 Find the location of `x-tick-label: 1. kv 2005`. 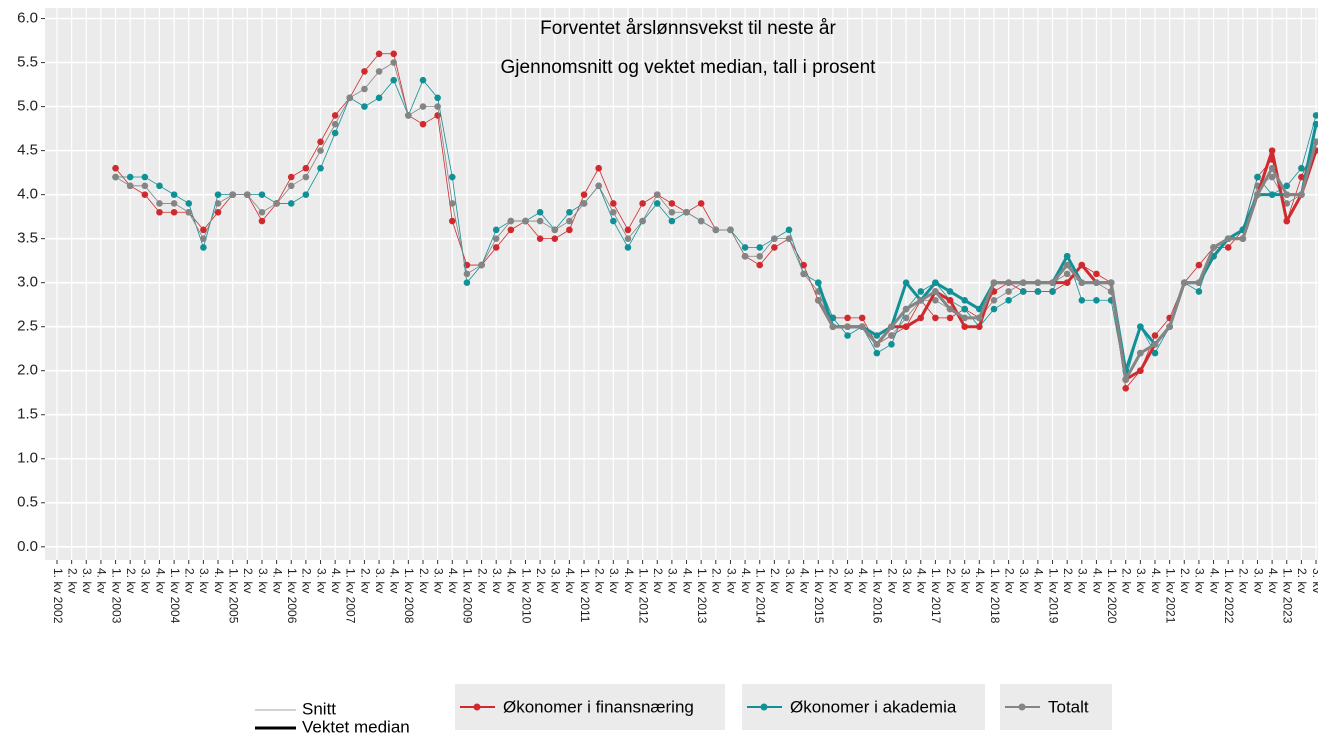

x-tick-label: 1. kv 2005 is located at coordinates (234, 596).